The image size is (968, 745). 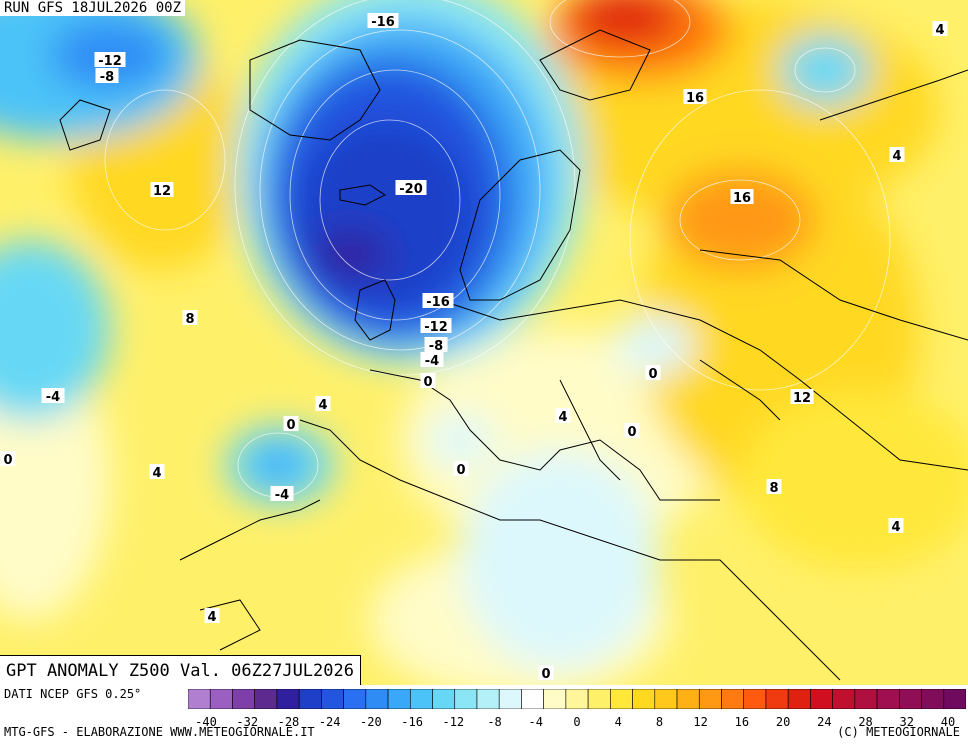 I want to click on legend-tick-label: -4, so click(x=535, y=722).